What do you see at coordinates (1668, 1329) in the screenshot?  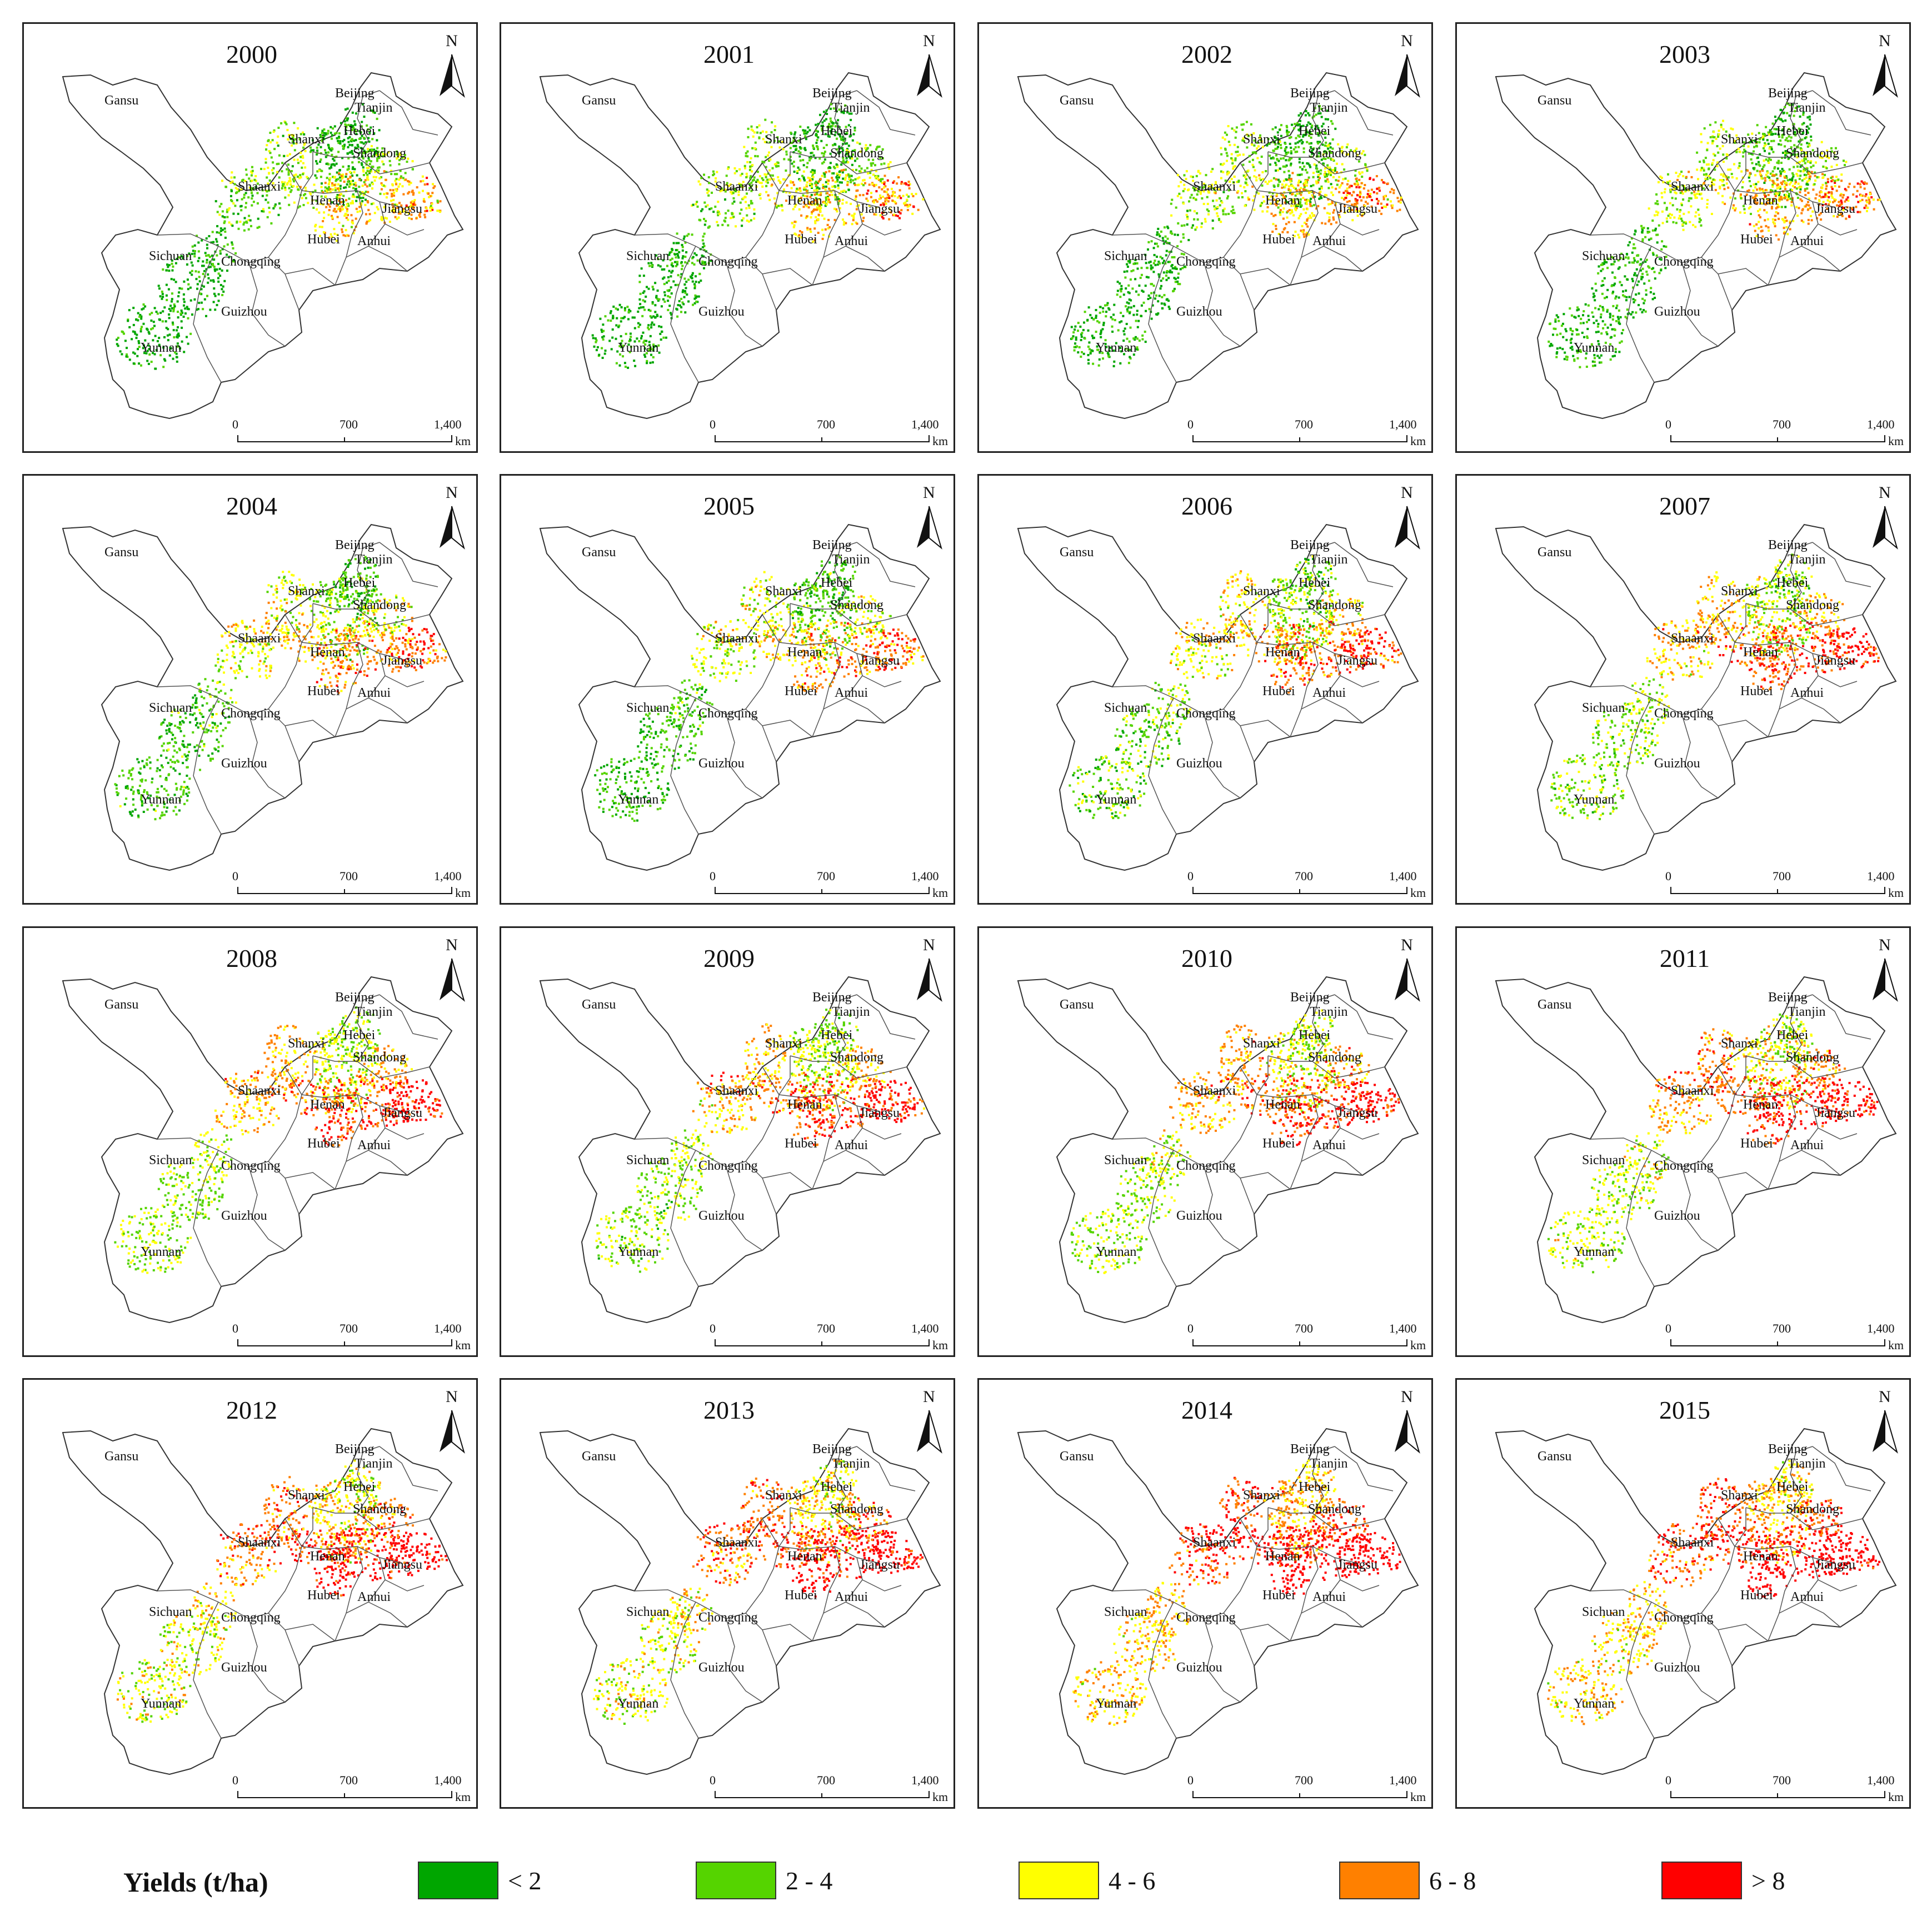 I see `scale-tick-label: 0` at bounding box center [1668, 1329].